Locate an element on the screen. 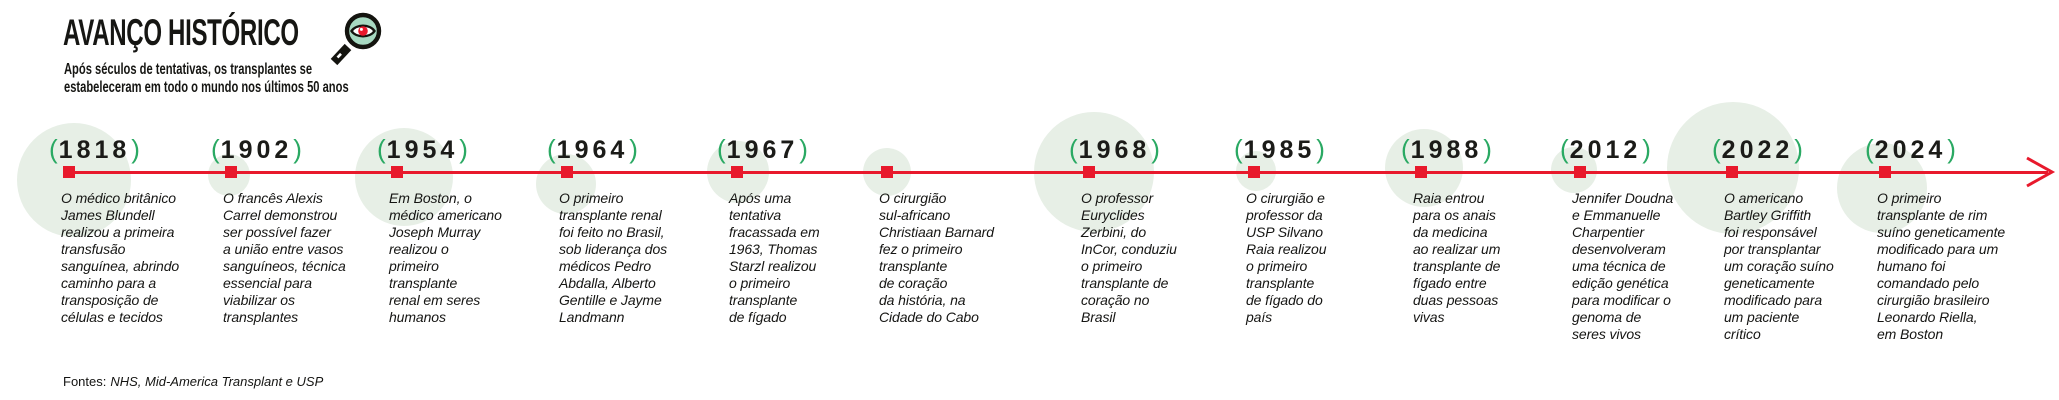 The image size is (2059, 400). event-year: 1818 is located at coordinates (94, 150).